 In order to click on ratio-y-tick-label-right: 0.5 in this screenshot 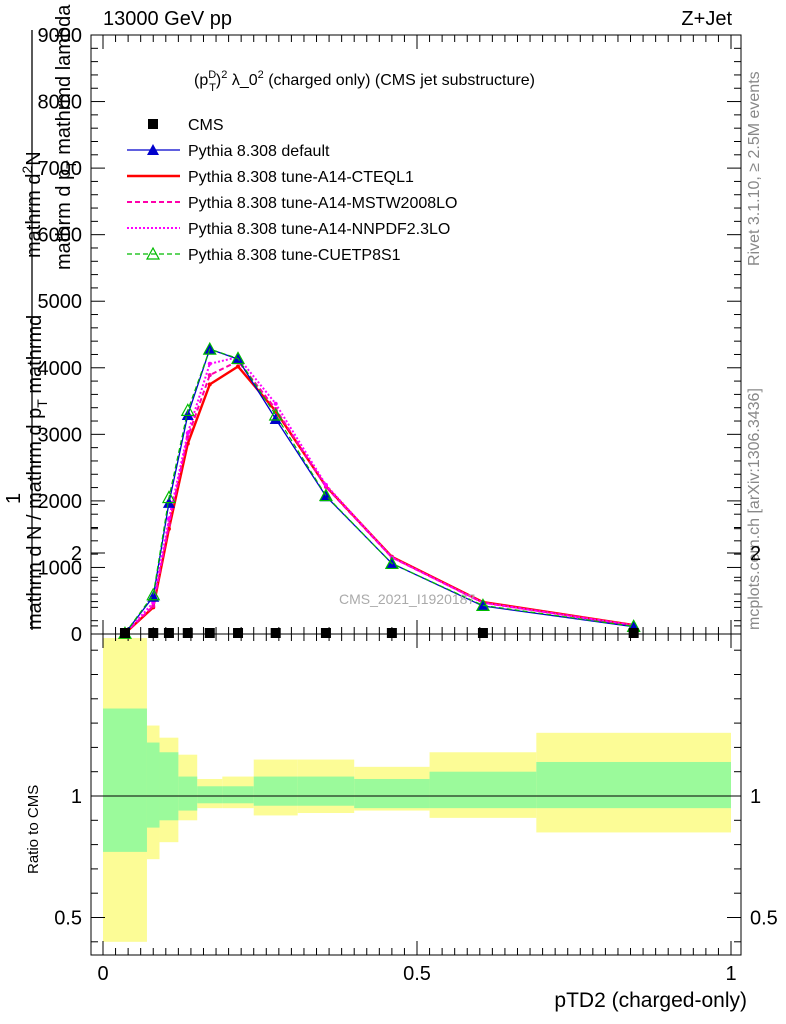, I will do `click(764, 919)`.